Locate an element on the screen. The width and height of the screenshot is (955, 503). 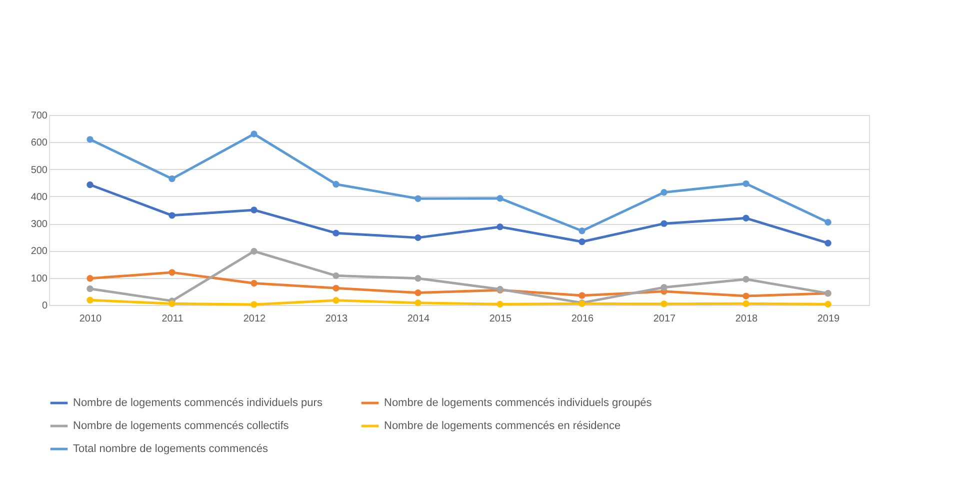
x-tick-label: 2015 is located at coordinates (500, 319).